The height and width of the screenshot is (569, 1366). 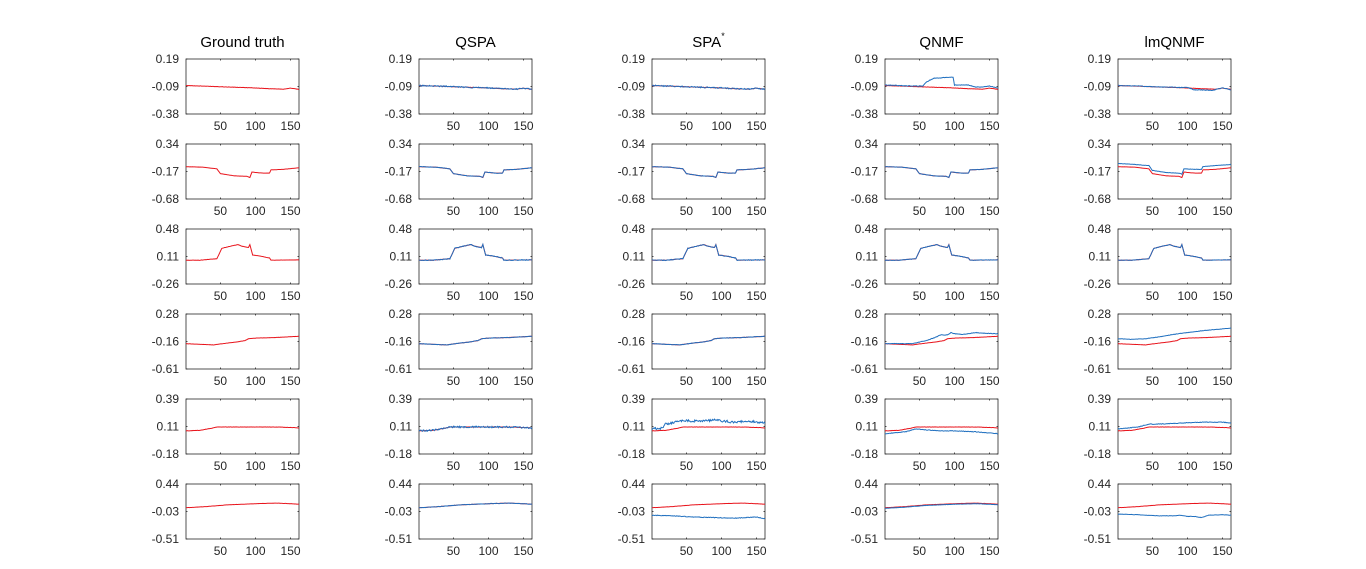 I want to click on column-title-2: SPA*, so click(x=708, y=41).